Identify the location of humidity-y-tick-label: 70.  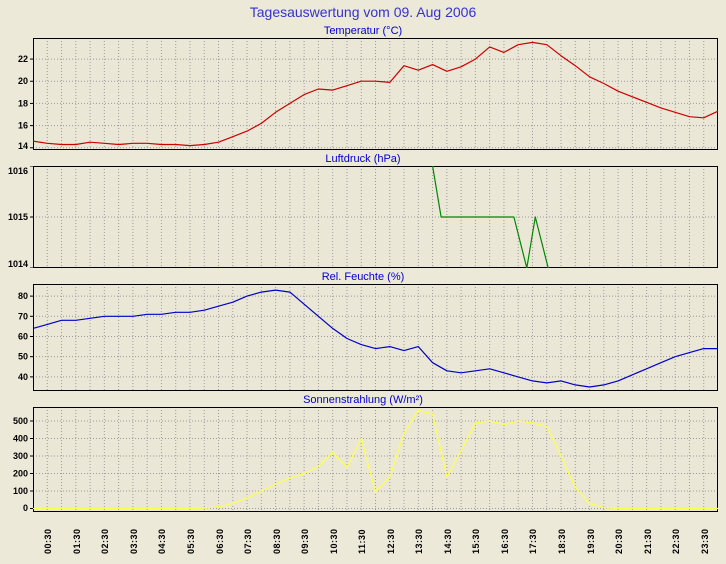
(23, 316).